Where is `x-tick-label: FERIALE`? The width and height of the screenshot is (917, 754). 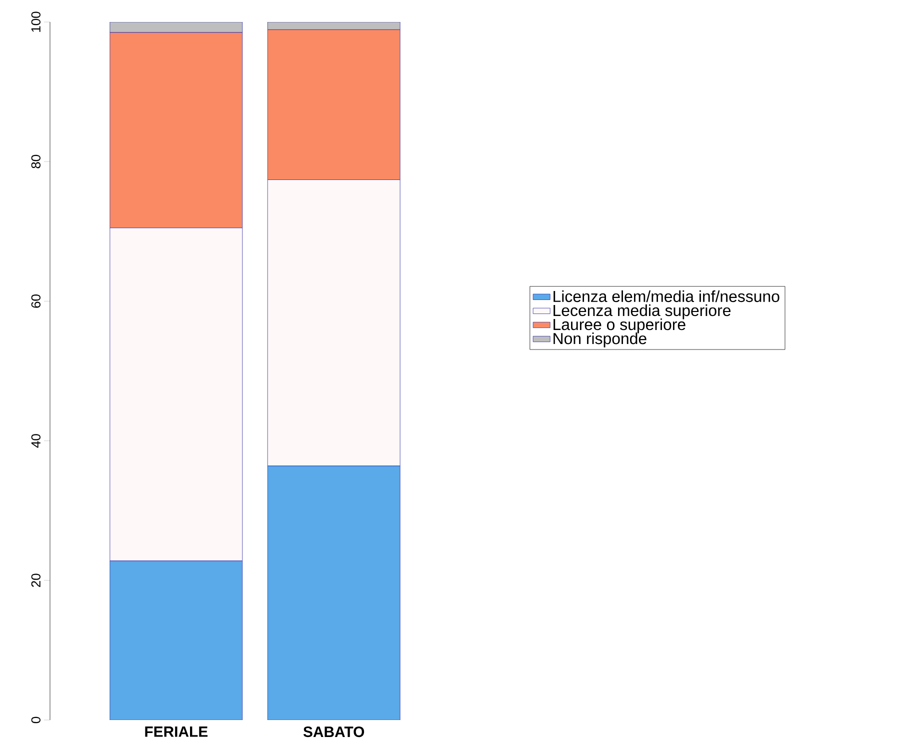 x-tick-label: FERIALE is located at coordinates (176, 731).